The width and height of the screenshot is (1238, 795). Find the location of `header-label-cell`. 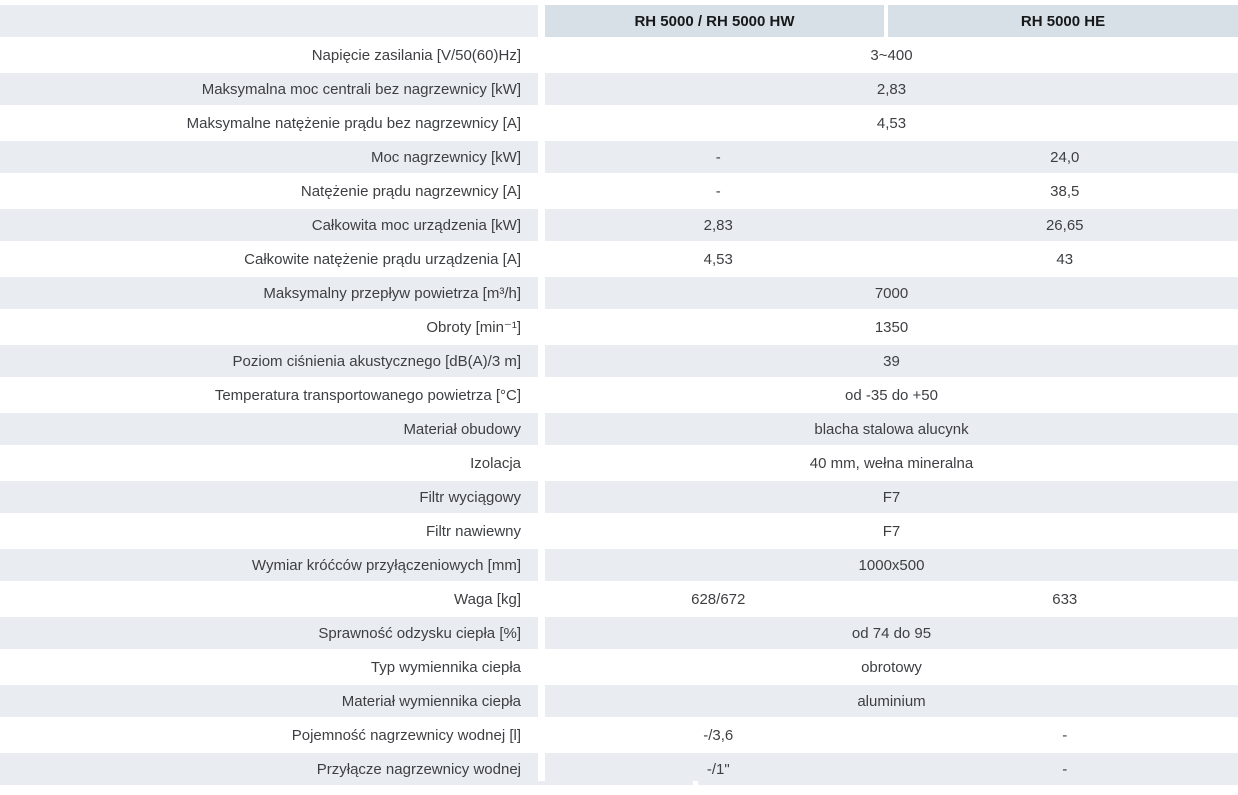

header-label-cell is located at coordinates (269, 21).